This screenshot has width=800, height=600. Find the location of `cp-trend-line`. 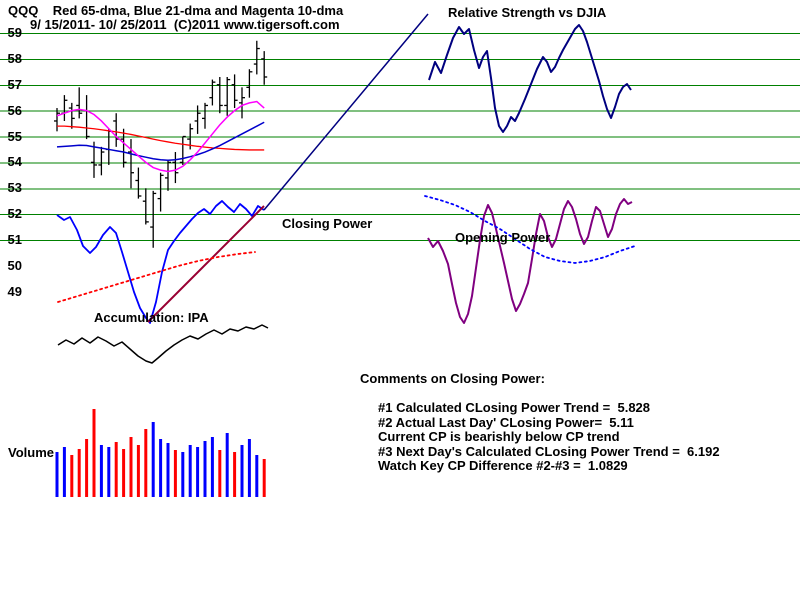

cp-trend-line is located at coordinates (206, 264).